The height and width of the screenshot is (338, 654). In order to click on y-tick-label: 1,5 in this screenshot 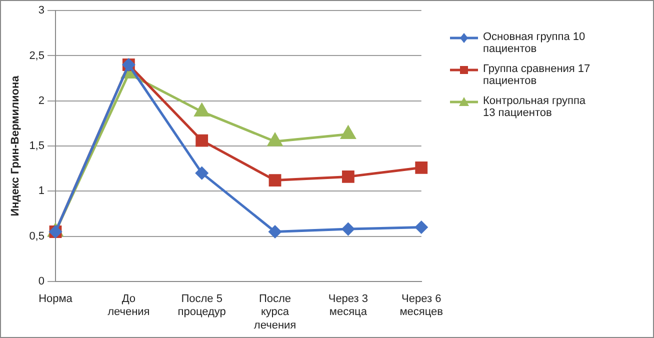, I will do `click(36, 146)`.